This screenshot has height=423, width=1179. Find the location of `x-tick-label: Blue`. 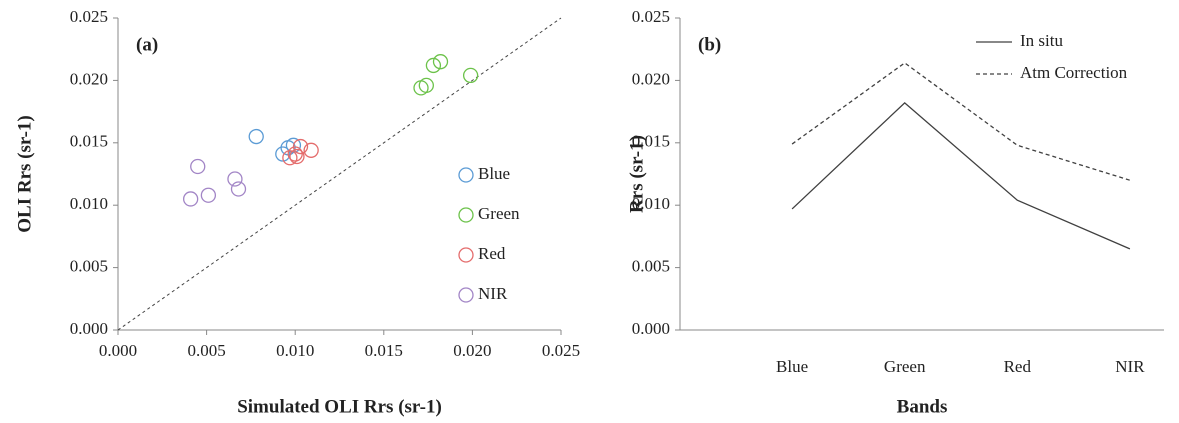

x-tick-label: Blue is located at coordinates (792, 366).